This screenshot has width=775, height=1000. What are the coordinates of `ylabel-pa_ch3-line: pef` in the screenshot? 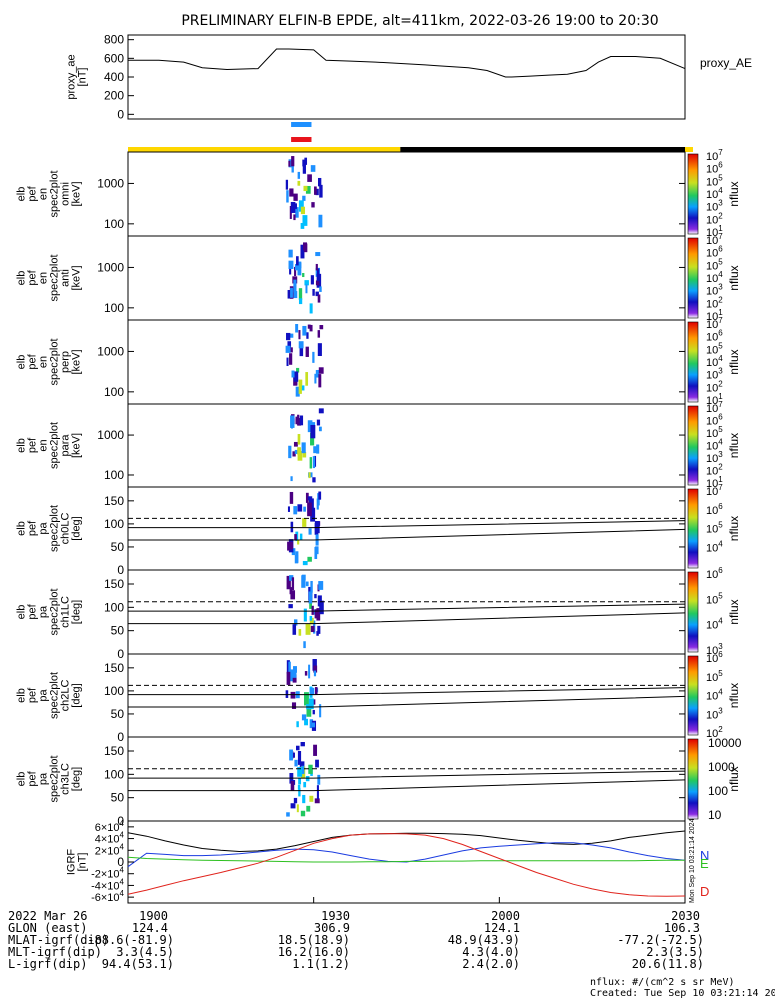 It's located at (33, 778).